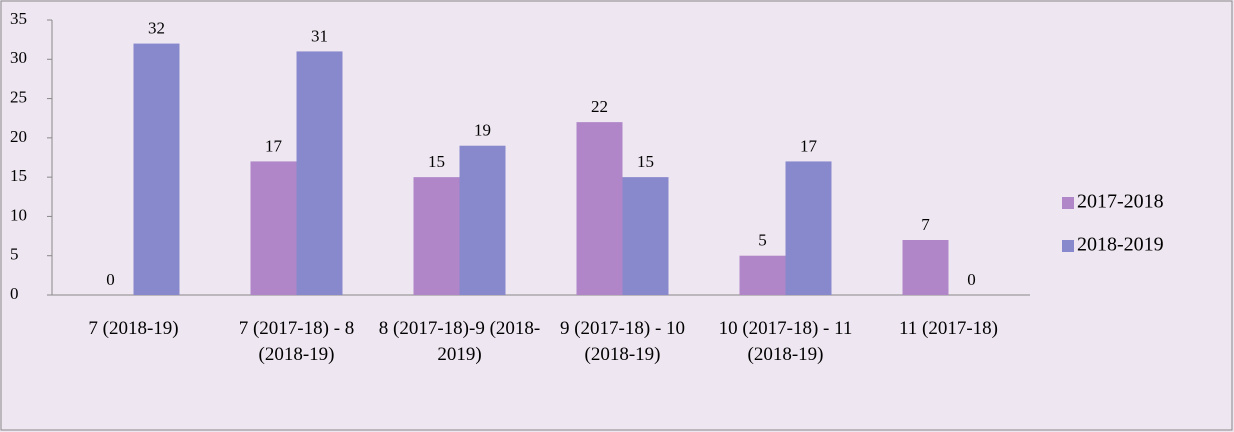 The width and height of the screenshot is (1234, 432). I want to click on legend-label: 2017-2018, so click(1120, 202).